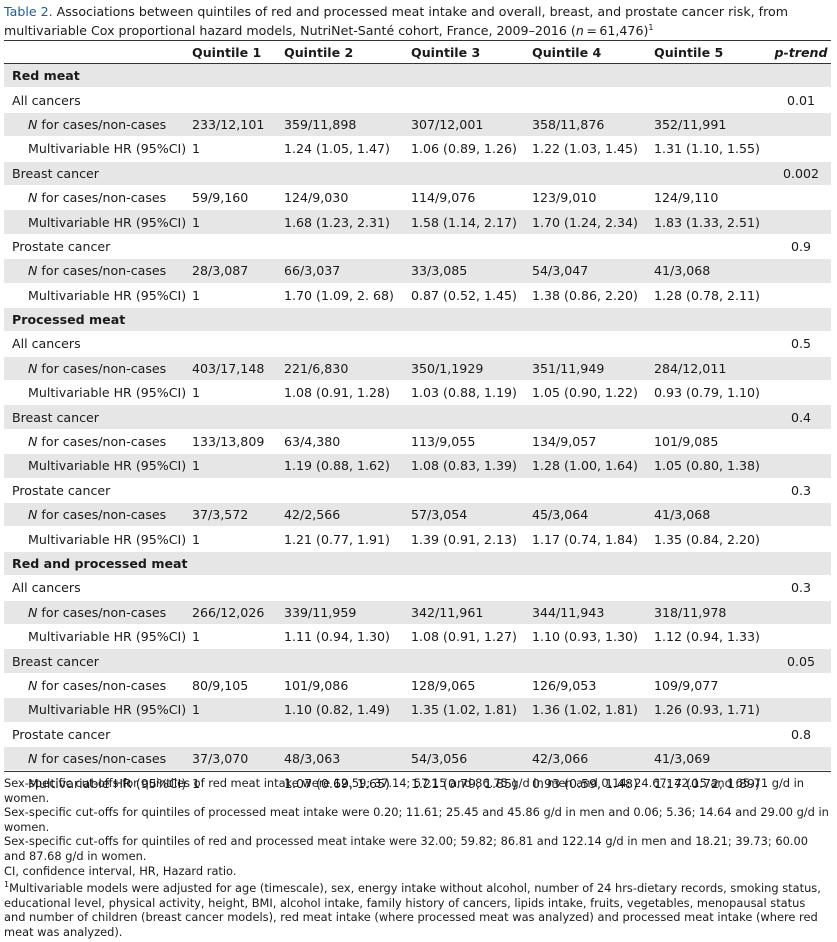  I want to click on header-quintile-1: Quintile 1, so click(238, 52).